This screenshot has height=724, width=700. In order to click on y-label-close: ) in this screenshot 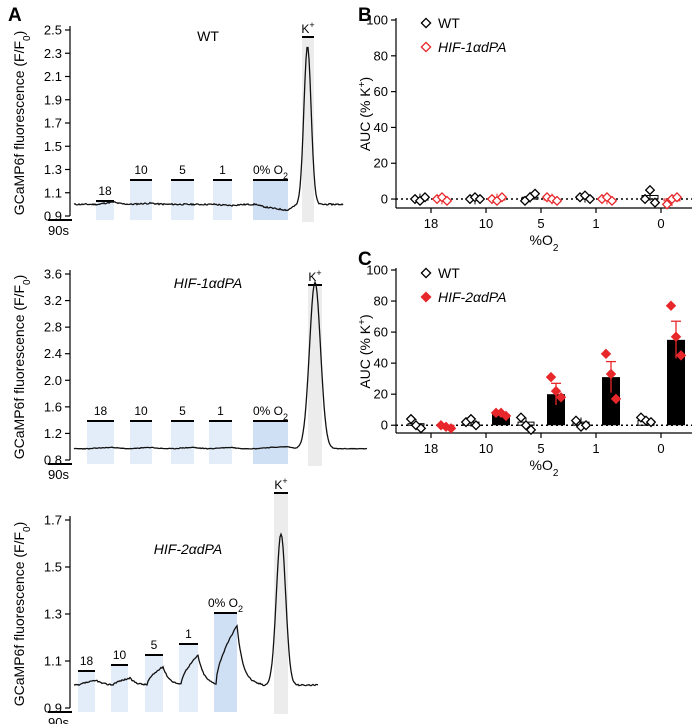, I will do `click(19, 524)`.